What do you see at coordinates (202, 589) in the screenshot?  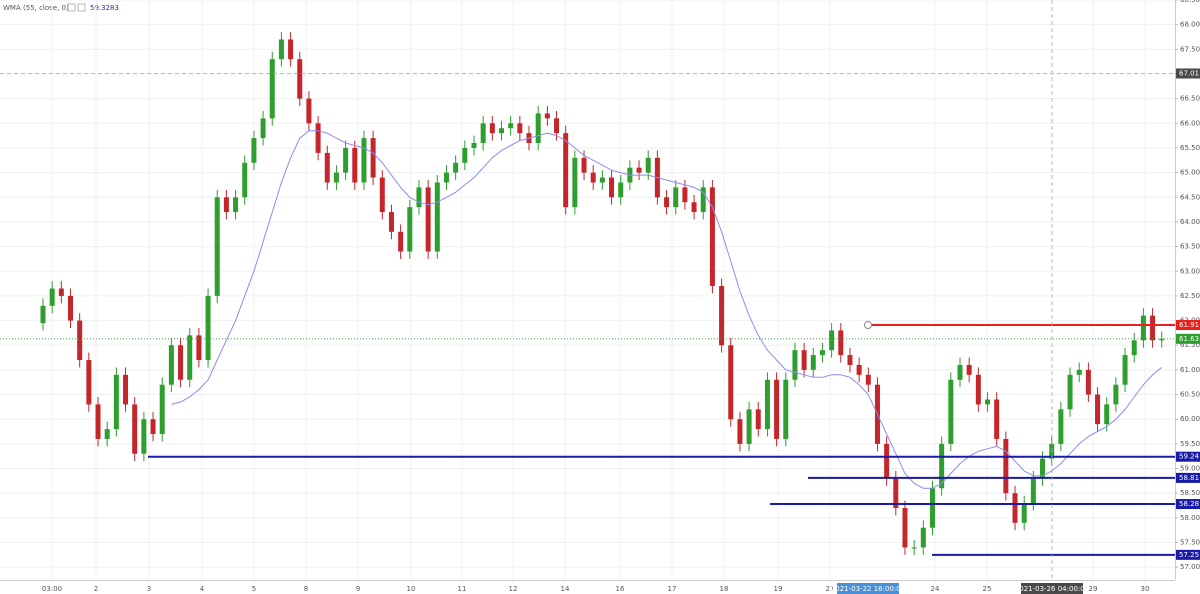 I see `x-tick-label: 4` at bounding box center [202, 589].